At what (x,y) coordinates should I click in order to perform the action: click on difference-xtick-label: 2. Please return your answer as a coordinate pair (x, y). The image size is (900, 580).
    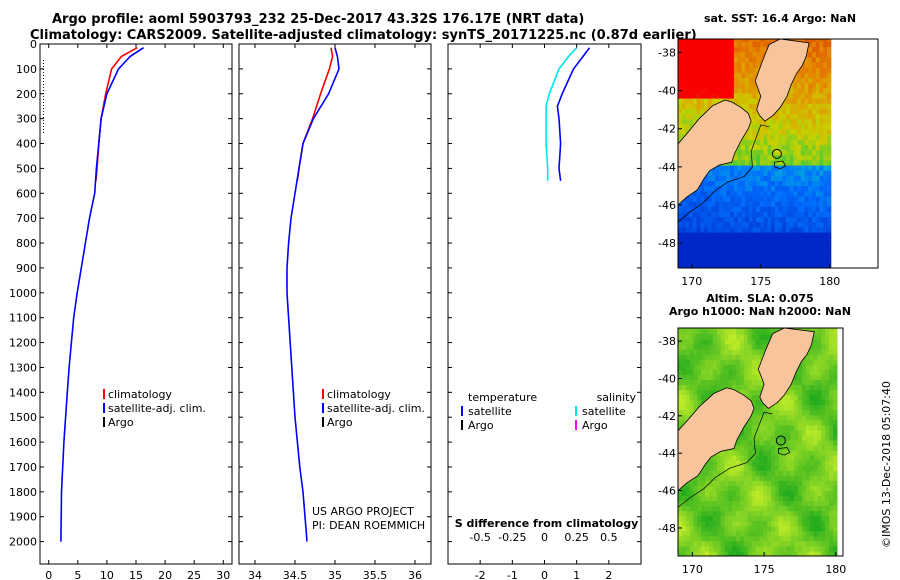
    Looking at the image, I should click on (608, 574).